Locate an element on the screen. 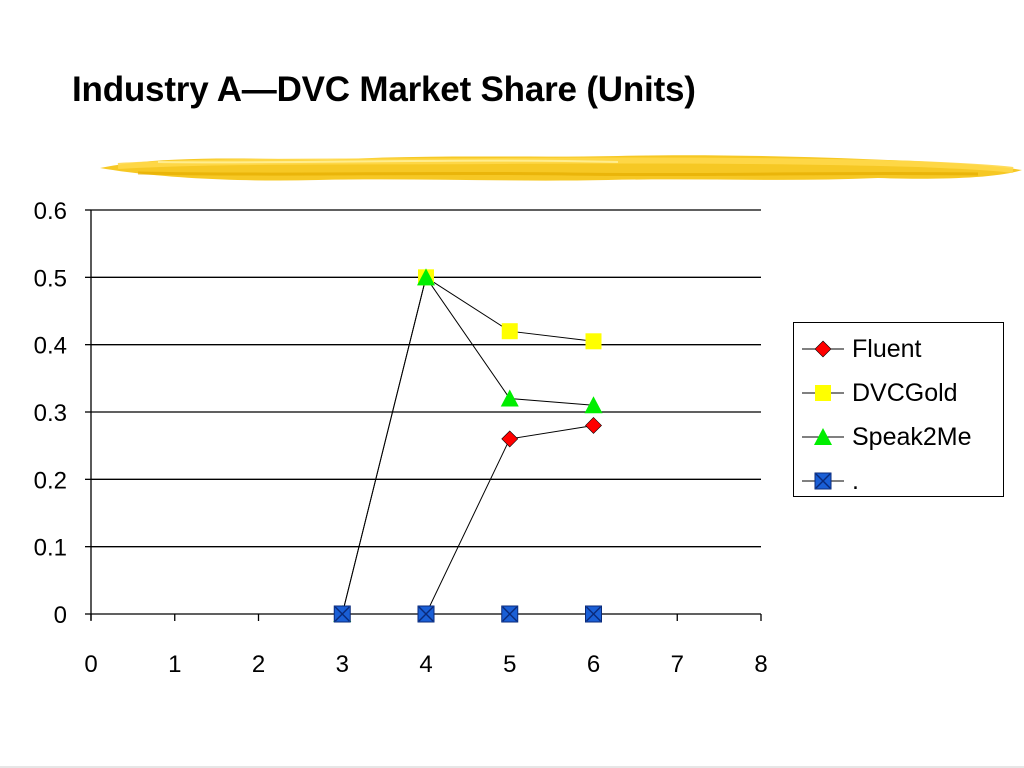 The image size is (1024, 768). legend-item: Speak2Me is located at coordinates (886, 437).